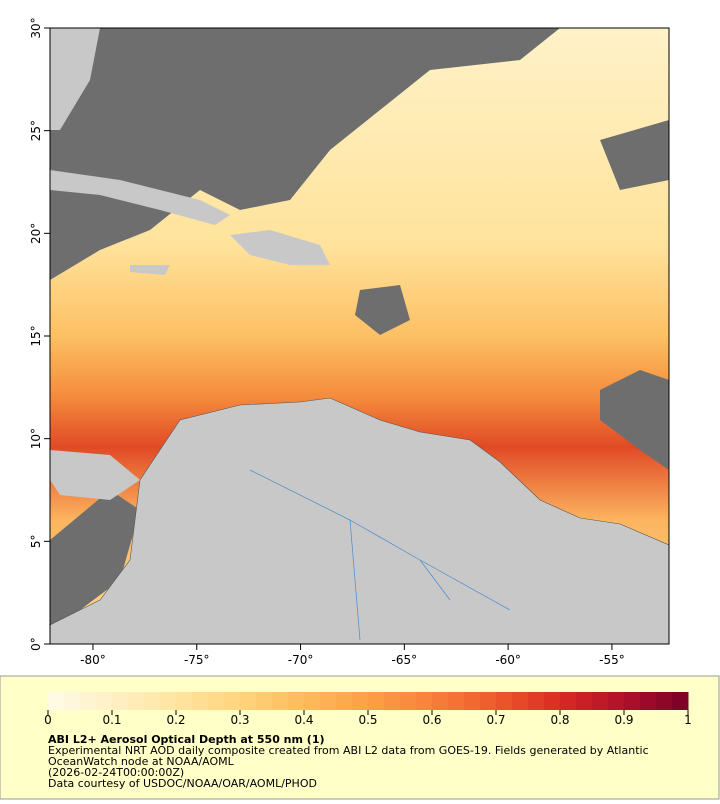 This screenshot has height=804, width=720. What do you see at coordinates (623, 720) in the screenshot?
I see `colorbar-tick-label: 0.9` at bounding box center [623, 720].